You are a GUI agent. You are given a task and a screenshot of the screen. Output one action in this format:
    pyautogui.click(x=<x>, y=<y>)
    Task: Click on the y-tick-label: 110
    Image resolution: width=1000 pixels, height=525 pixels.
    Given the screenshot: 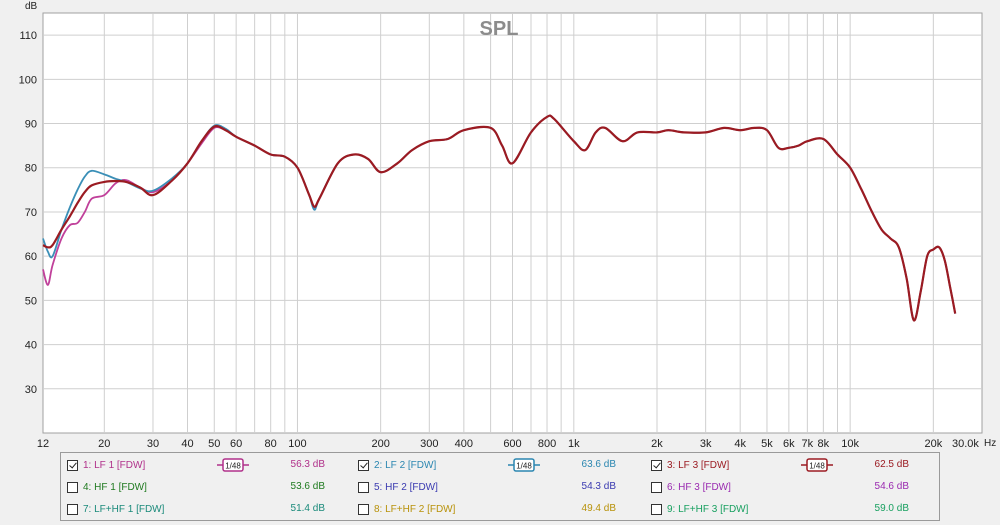 What is the action you would take?
    pyautogui.click(x=28, y=36)
    